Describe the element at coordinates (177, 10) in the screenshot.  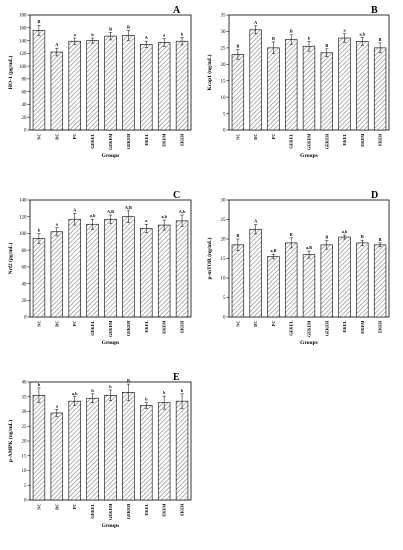
I see `panel-label: A` at that location.